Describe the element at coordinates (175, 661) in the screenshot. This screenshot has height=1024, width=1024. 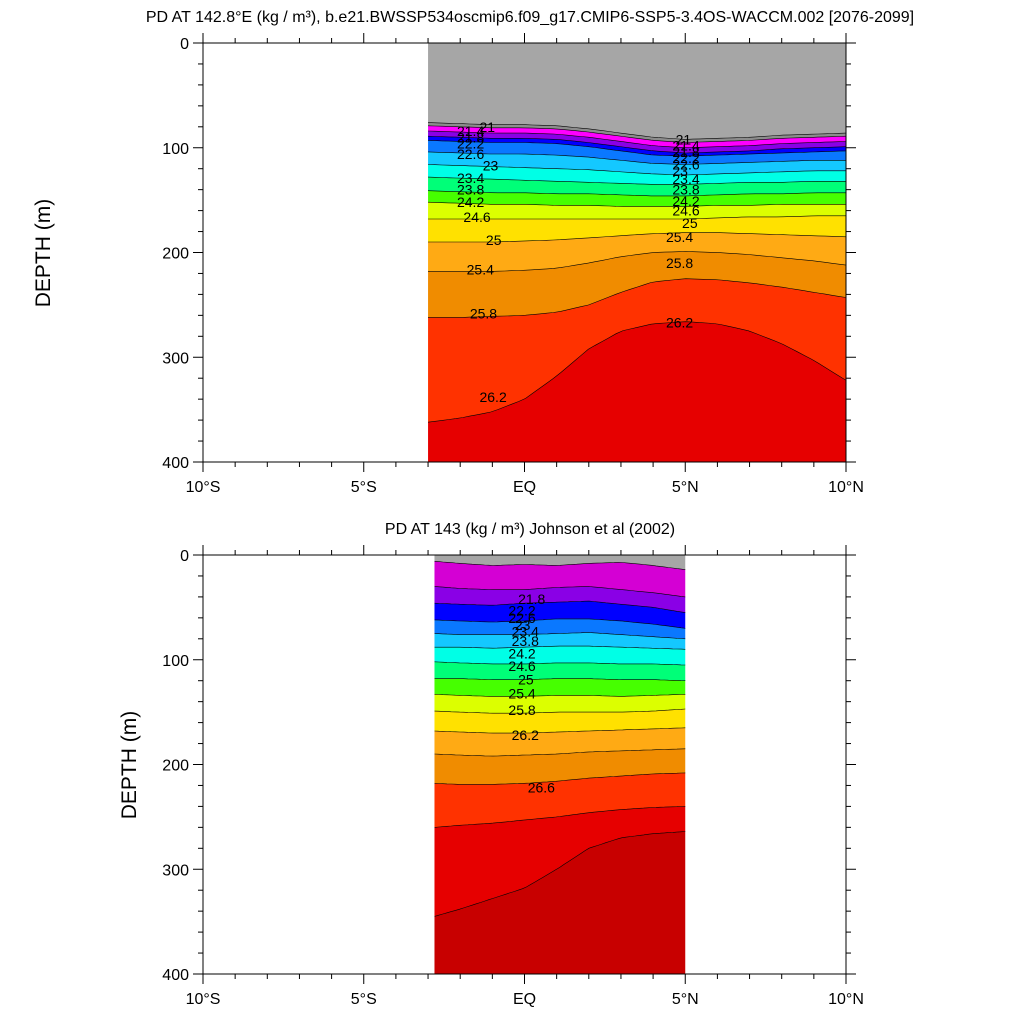
I see `y-tick-label: 100` at that location.